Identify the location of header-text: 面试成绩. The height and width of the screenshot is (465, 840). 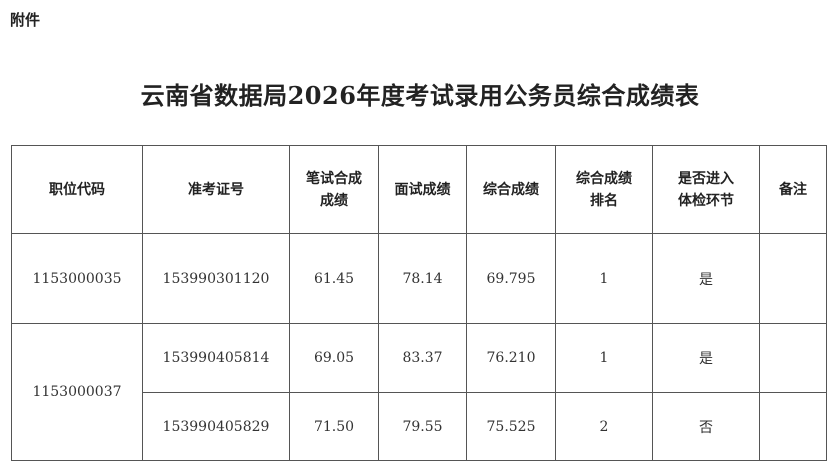
(422, 189).